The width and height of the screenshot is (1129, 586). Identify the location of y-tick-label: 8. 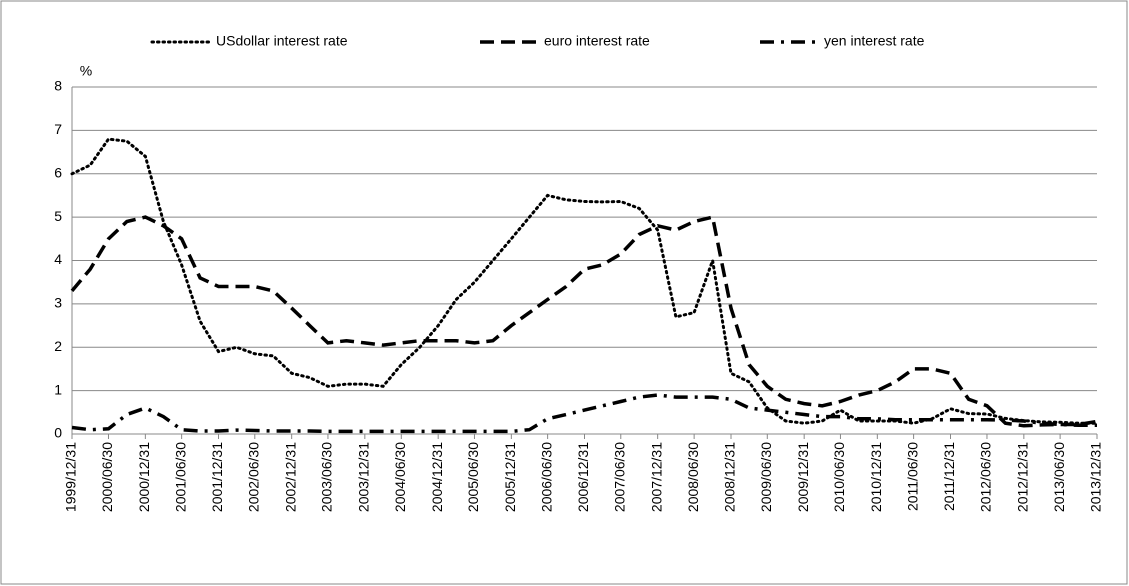
(58, 86).